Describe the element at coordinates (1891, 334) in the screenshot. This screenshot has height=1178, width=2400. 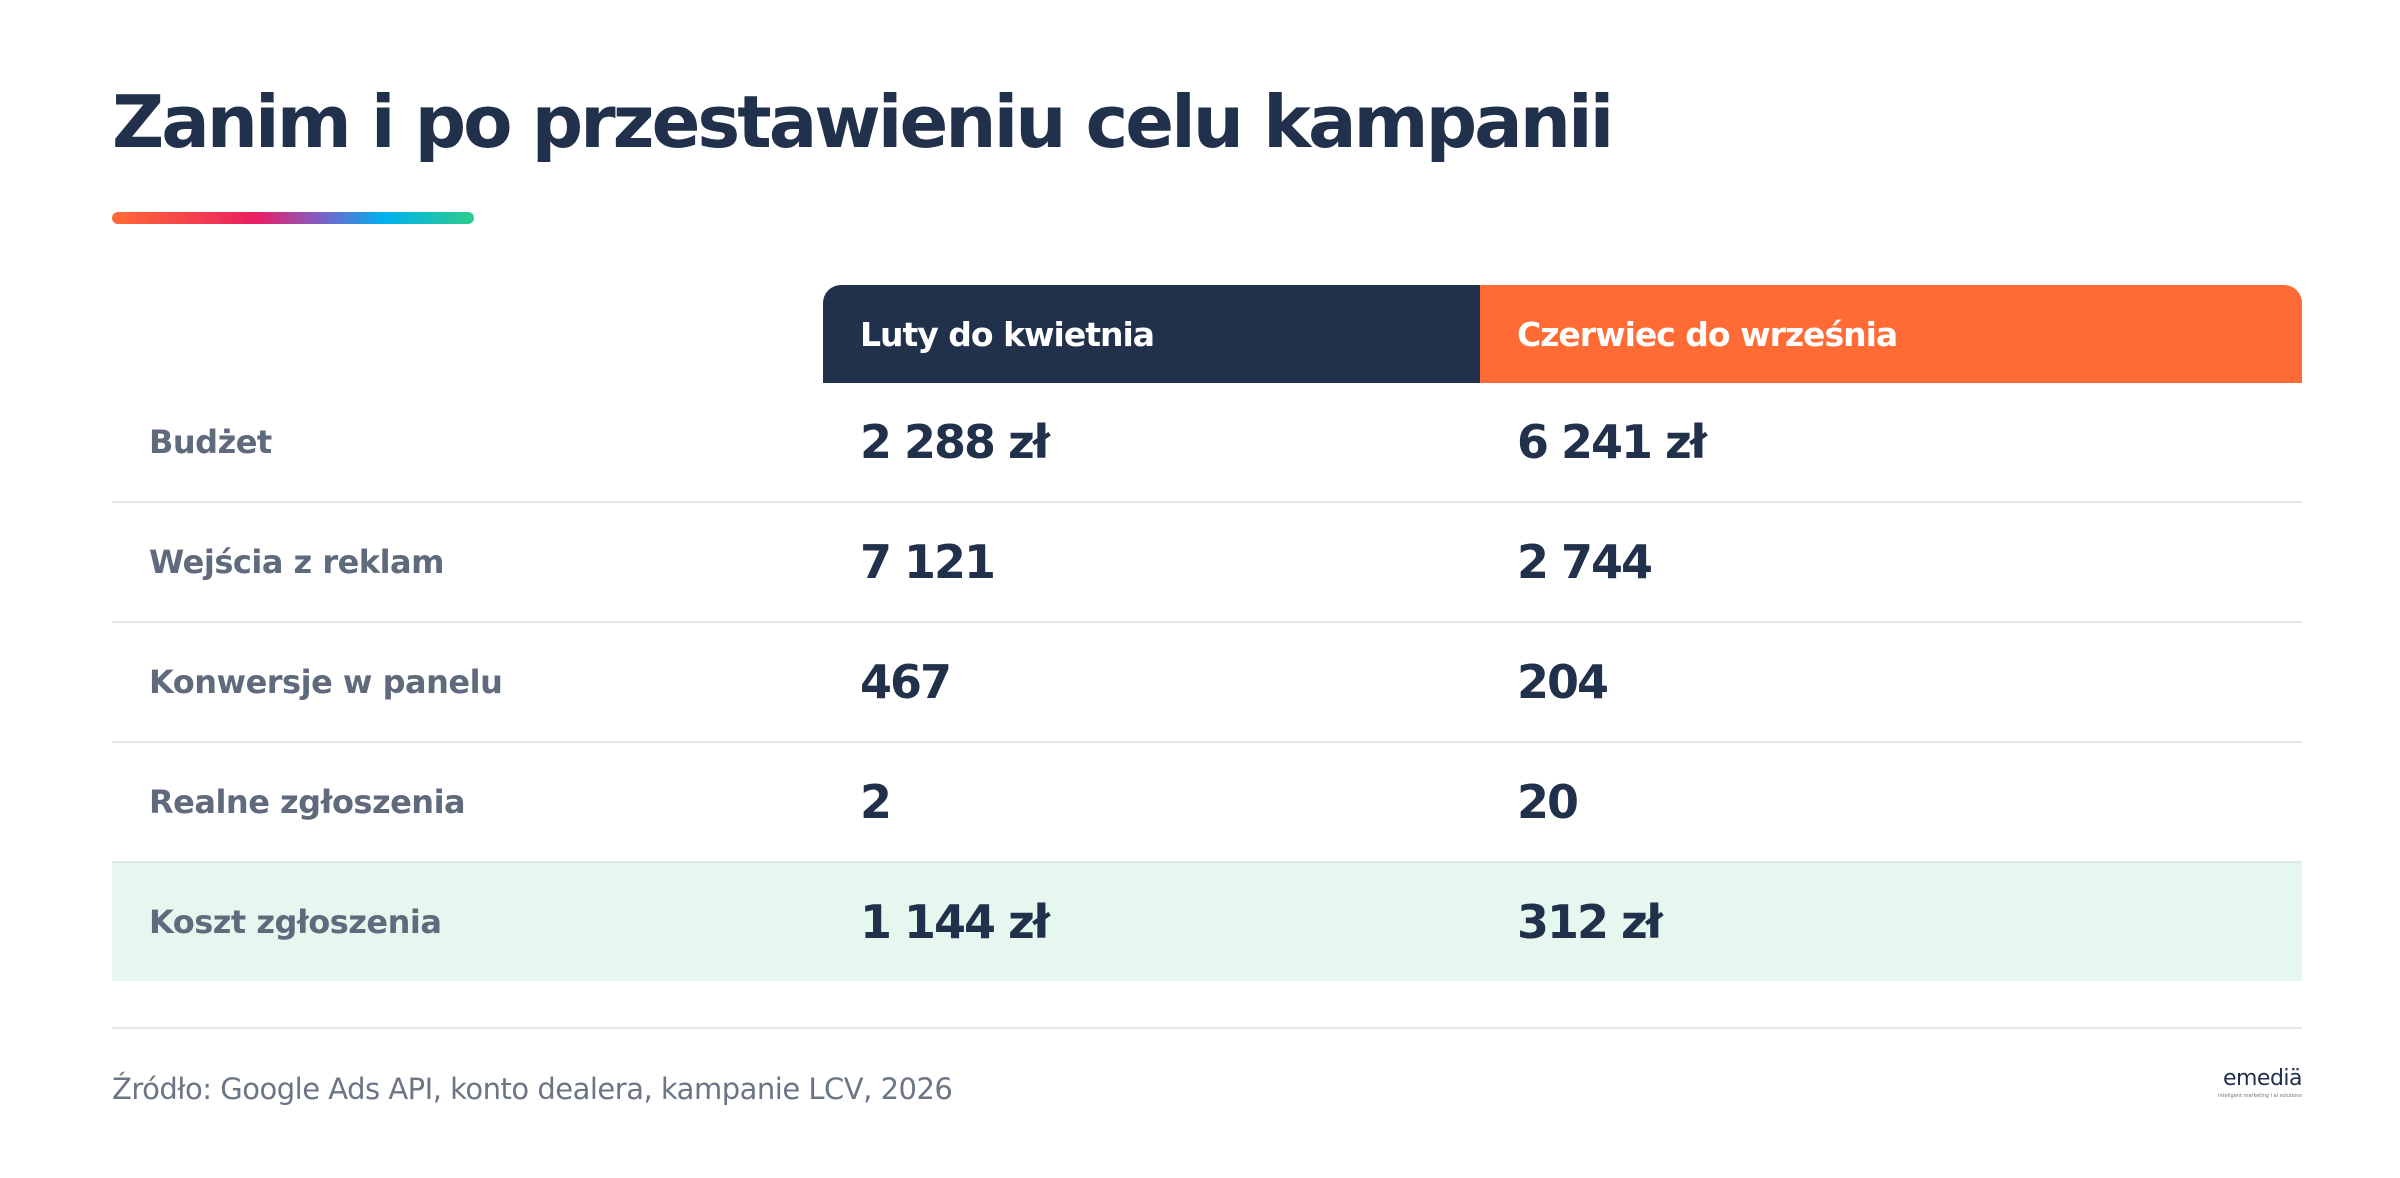
I see `column-header-after: Czerwiec do września` at that location.